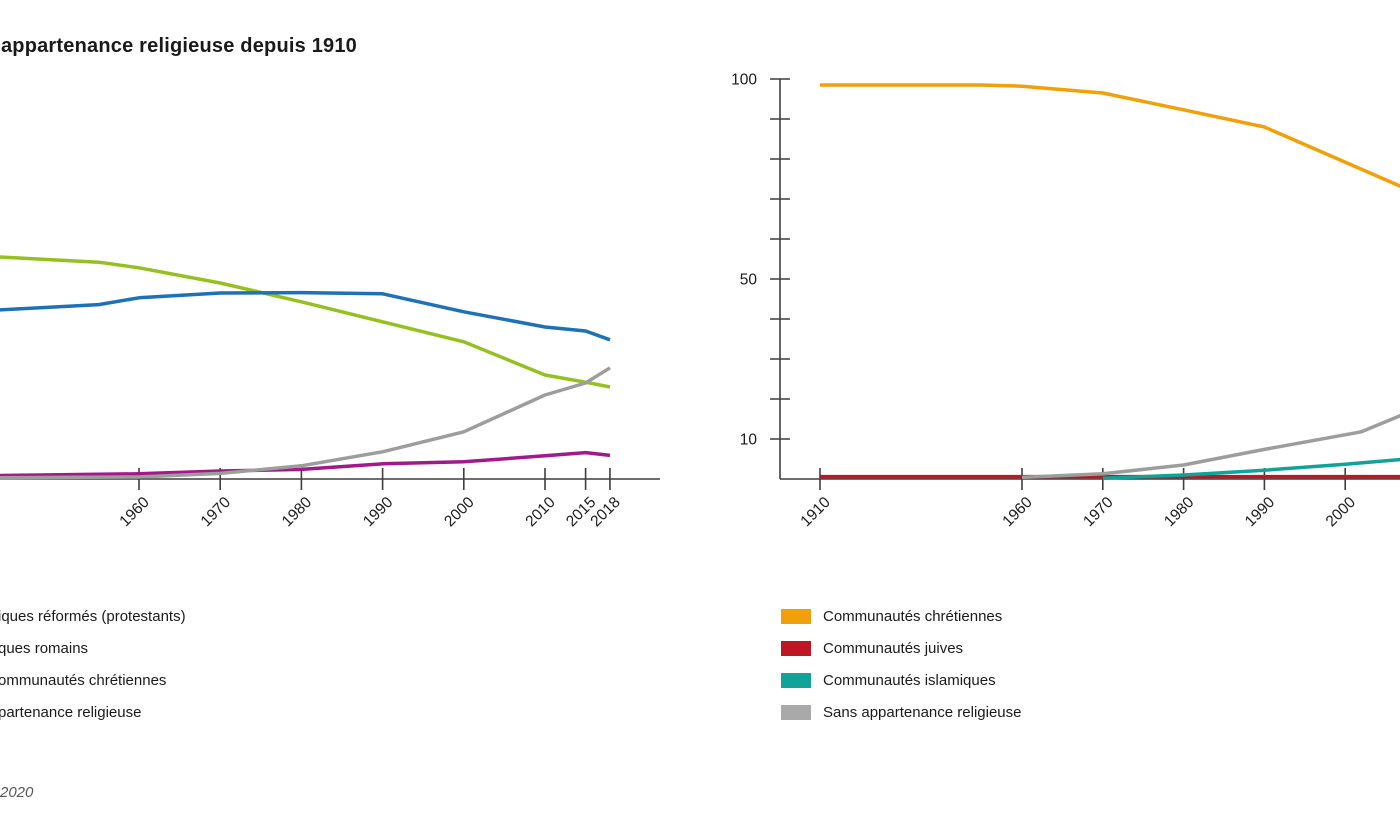 The image size is (1400, 840). Describe the element at coordinates (44, 648) in the screenshot. I see `legend-label: ques romains` at that location.